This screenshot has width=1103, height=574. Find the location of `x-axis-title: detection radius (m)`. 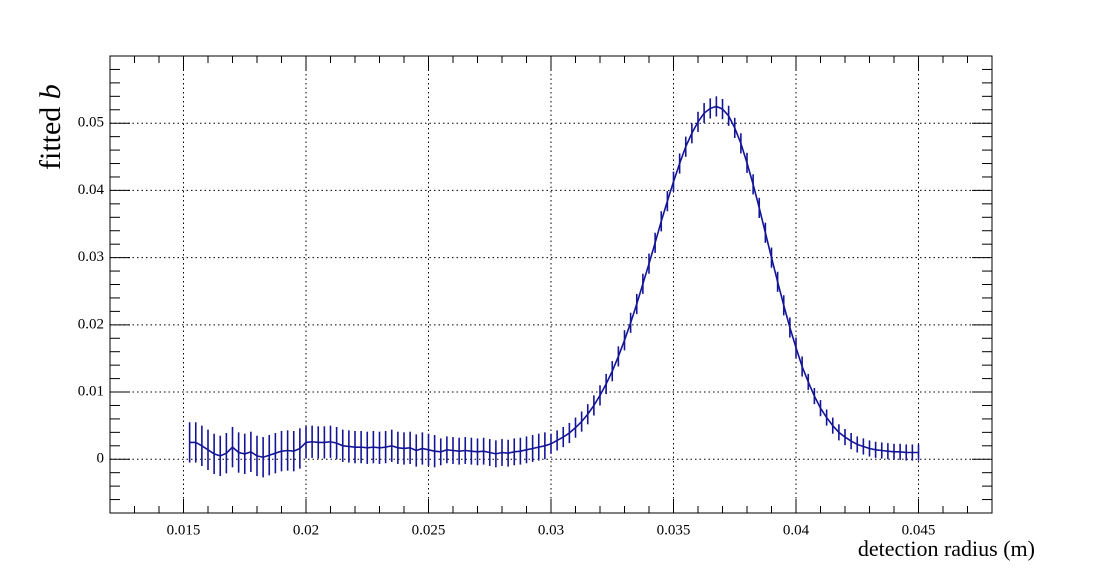

x-axis-title: detection radius (m) is located at coordinates (946, 548).